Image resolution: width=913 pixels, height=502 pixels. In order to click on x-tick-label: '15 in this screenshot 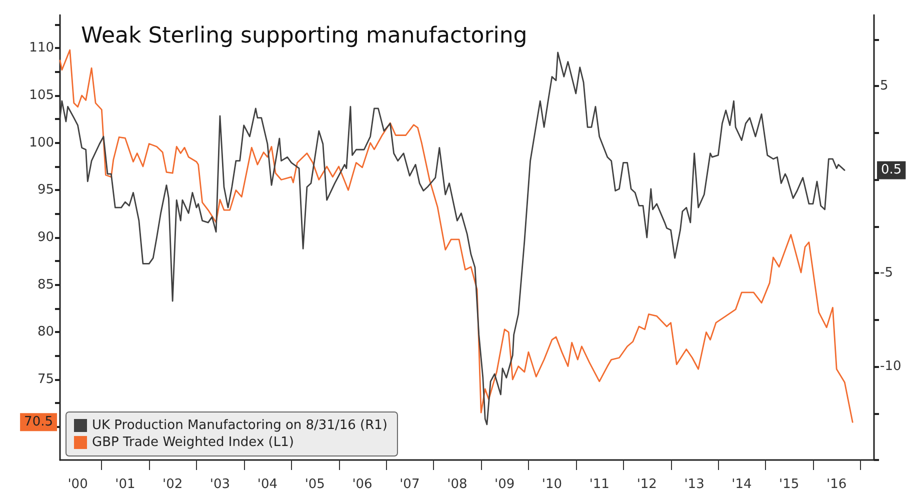, I will do `click(789, 484)`.